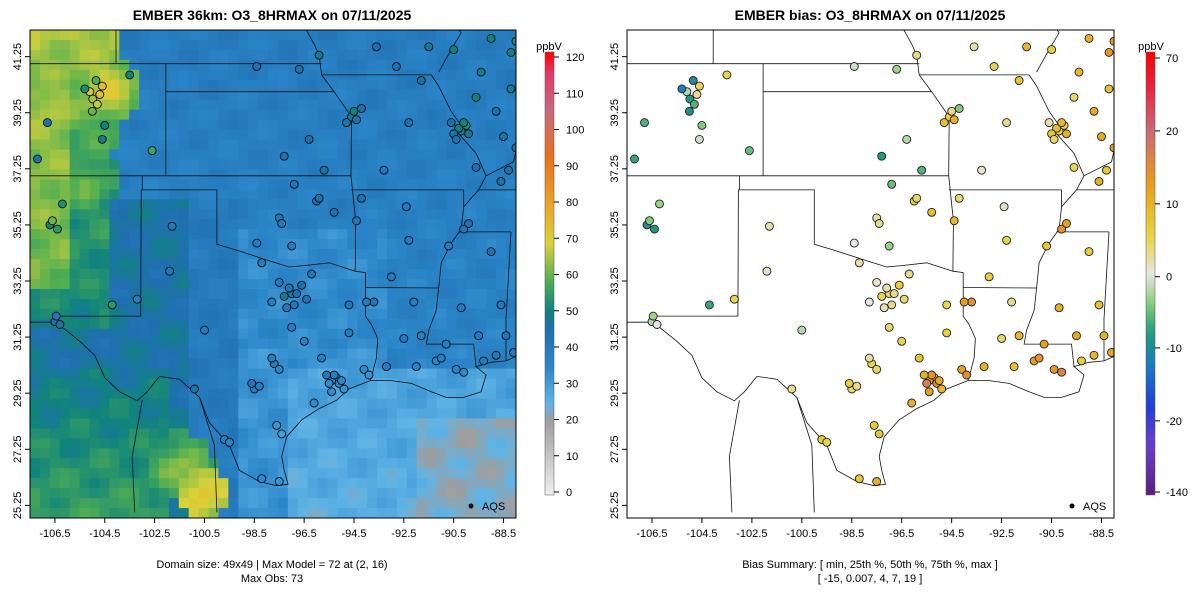 Image resolution: width=1200 pixels, height=605 pixels. What do you see at coordinates (572, 167) in the screenshot?
I see `colorbar-tick-label: 90` at bounding box center [572, 167].